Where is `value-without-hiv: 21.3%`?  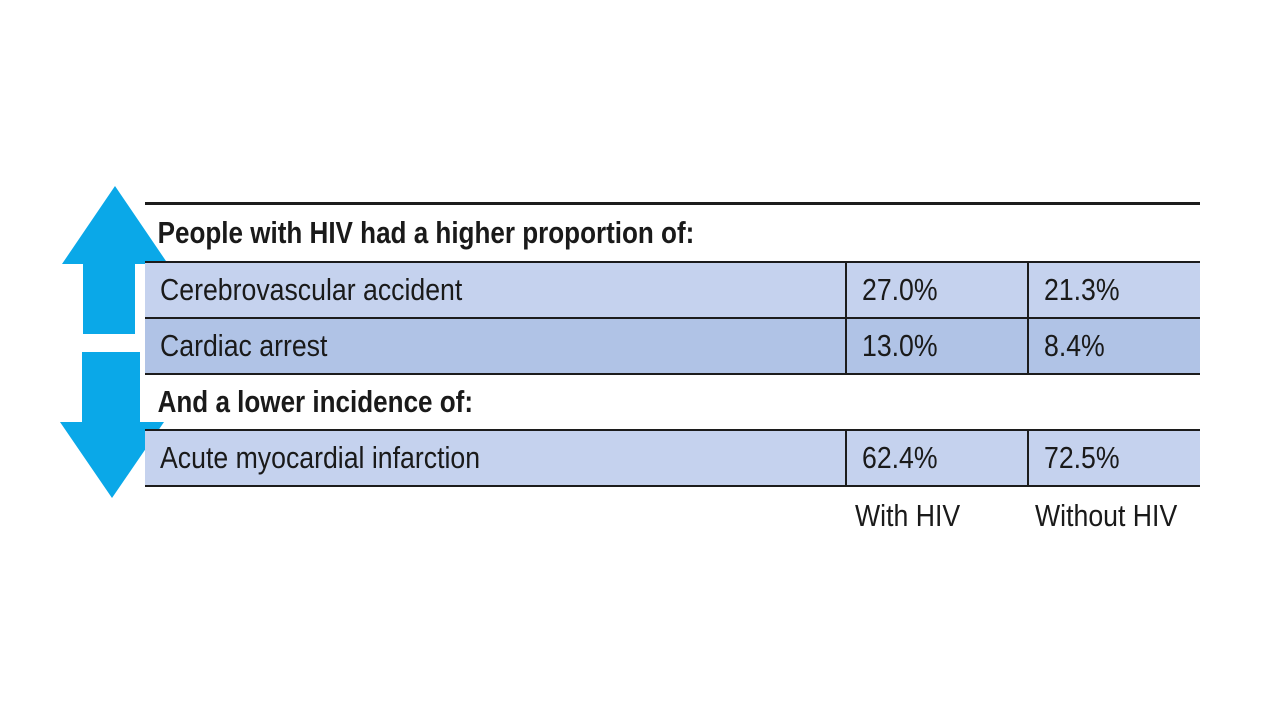
value-without-hiv: 21.3% is located at coordinates (1082, 289).